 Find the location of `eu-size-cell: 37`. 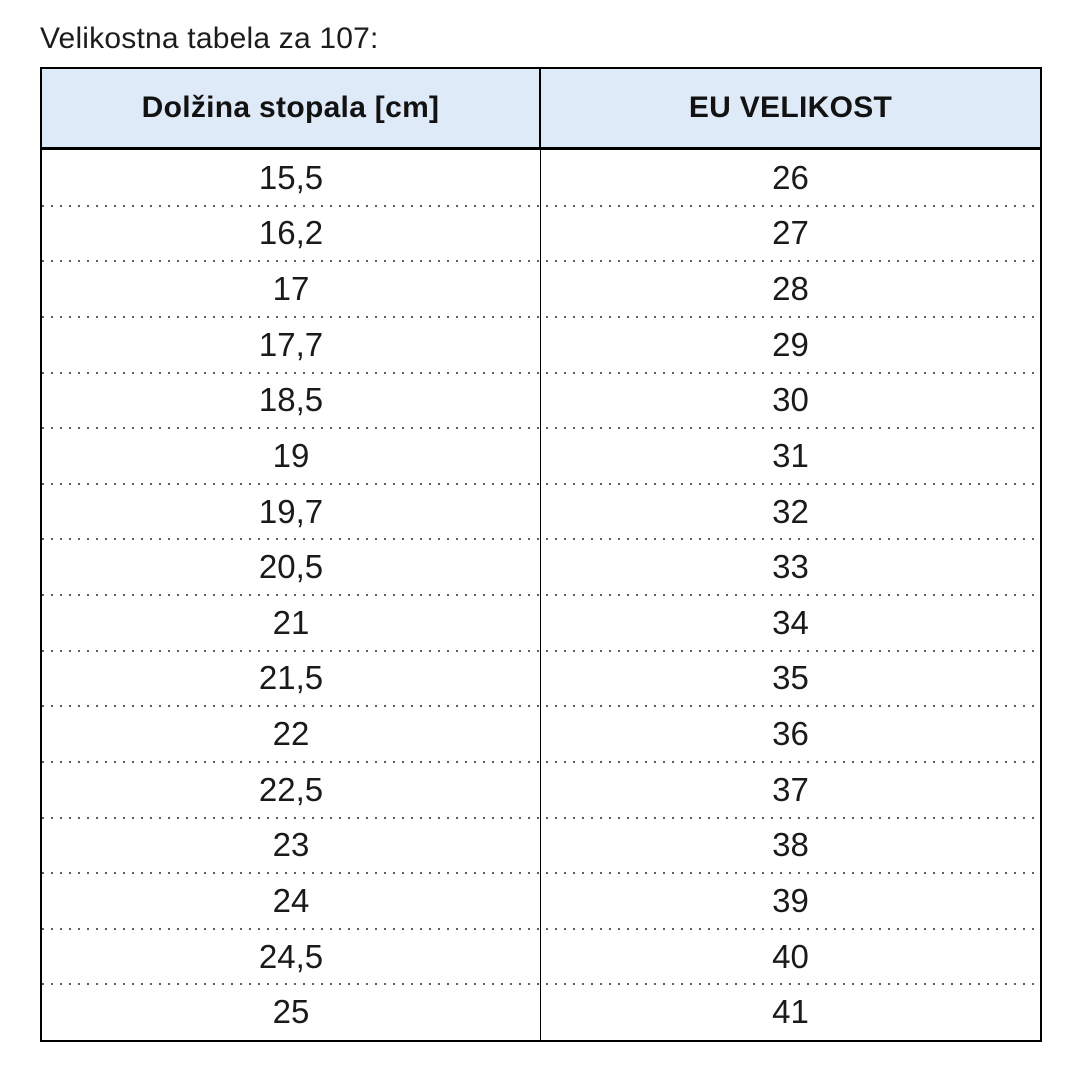

eu-size-cell: 37 is located at coordinates (790, 789).